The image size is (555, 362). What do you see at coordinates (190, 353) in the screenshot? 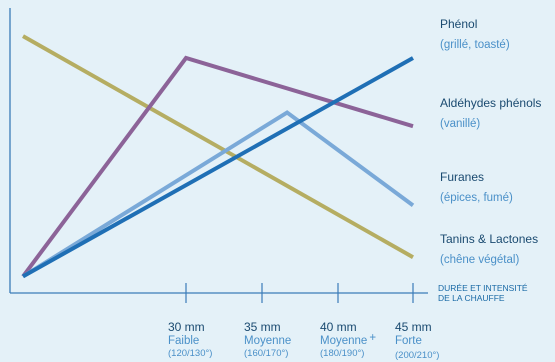
I see `x-tick-temperature: (120/130°)` at bounding box center [190, 353].